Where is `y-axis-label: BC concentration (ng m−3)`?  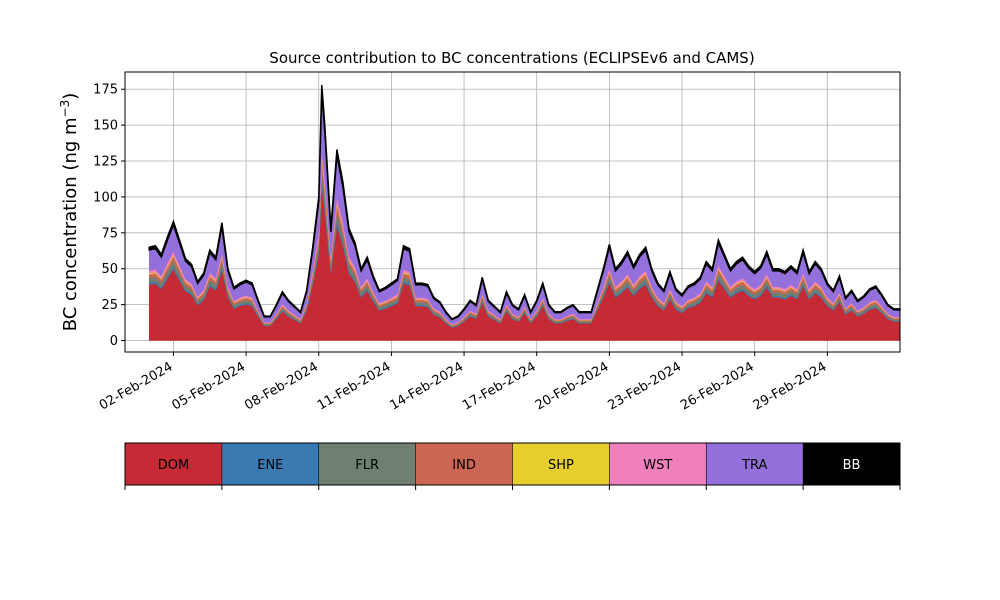 y-axis-label: BC concentration (ng m−3) is located at coordinates (69, 212).